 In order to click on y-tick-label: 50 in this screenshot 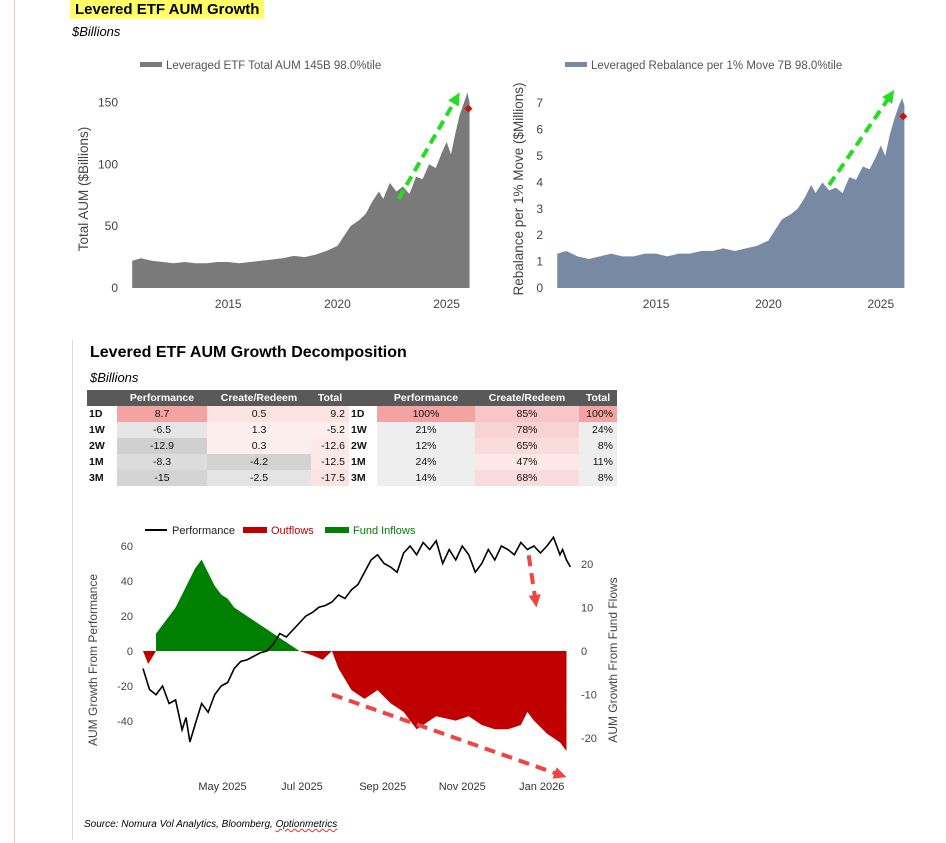, I will do `click(112, 226)`.